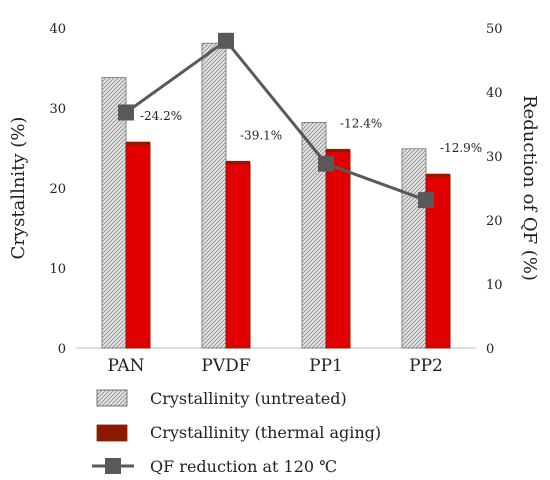  Describe the element at coordinates (161, 116) in the screenshot. I see `data-label-pan: -24.2%` at that location.